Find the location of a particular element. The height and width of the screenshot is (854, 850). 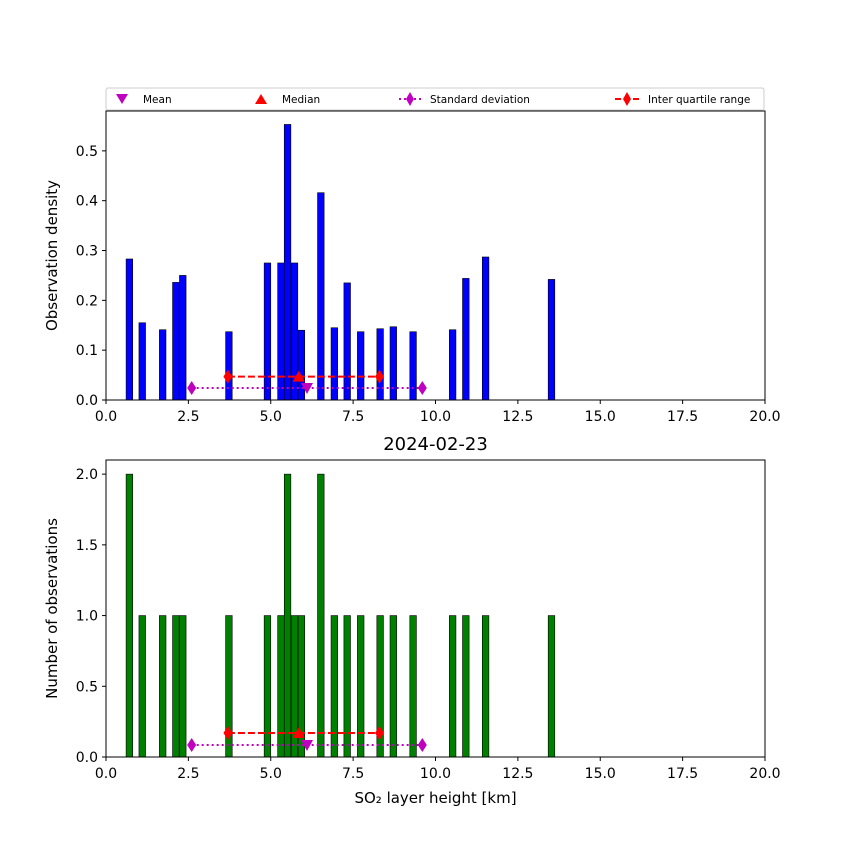

density-stats is located at coordinates (307, 382).